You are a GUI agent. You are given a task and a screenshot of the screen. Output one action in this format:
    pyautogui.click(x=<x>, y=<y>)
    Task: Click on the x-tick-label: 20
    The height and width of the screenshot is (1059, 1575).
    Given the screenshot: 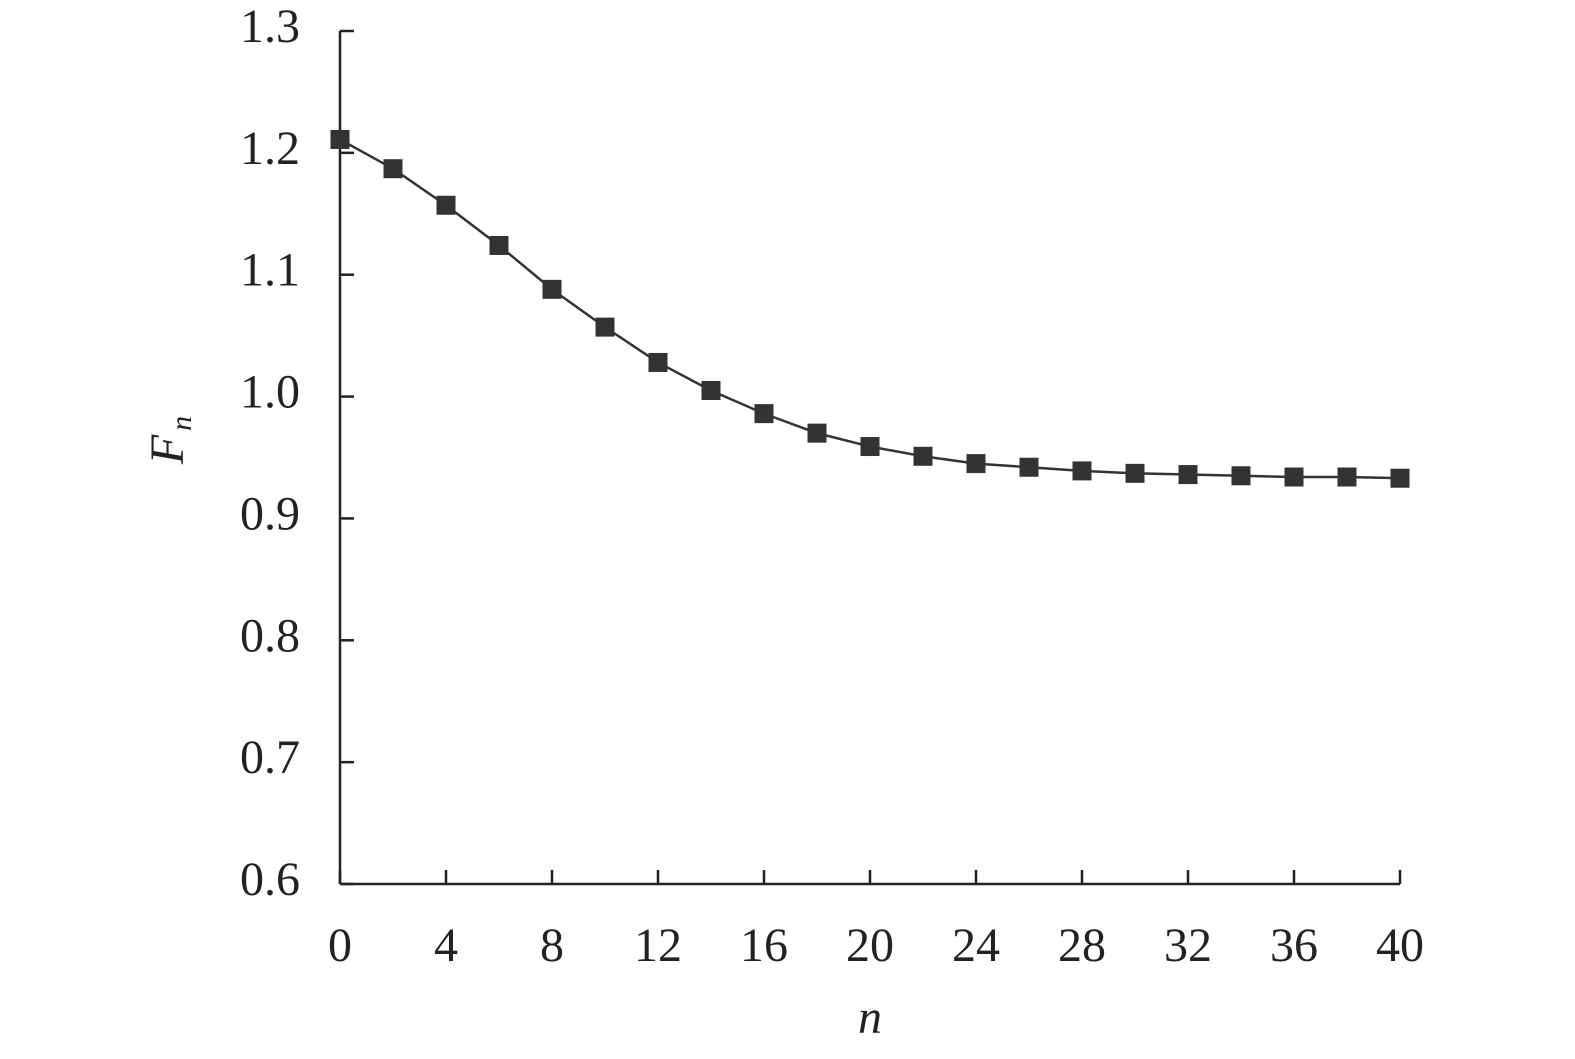 What is the action you would take?
    pyautogui.click(x=870, y=945)
    